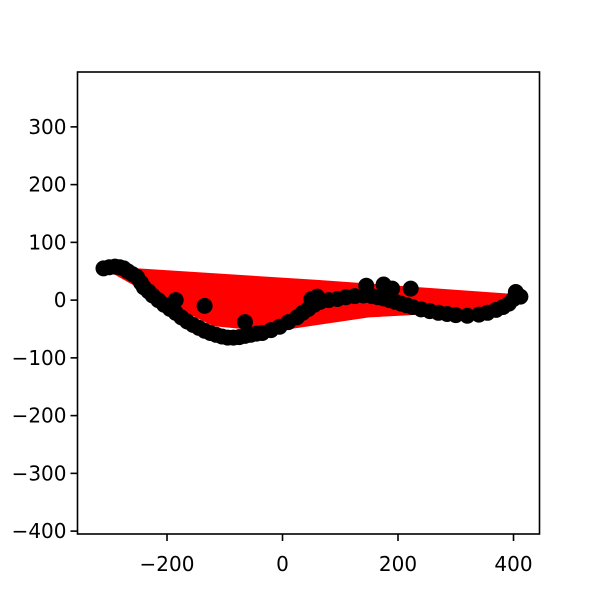 Image resolution: width=600 pixels, height=600 pixels. I want to click on y-tick-label: 300, so click(47, 127).